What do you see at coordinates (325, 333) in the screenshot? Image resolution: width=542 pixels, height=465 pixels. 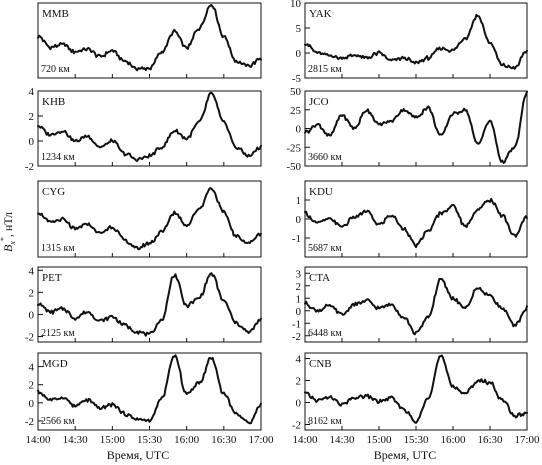 I see `station-distance: 6448 км` at bounding box center [325, 333].